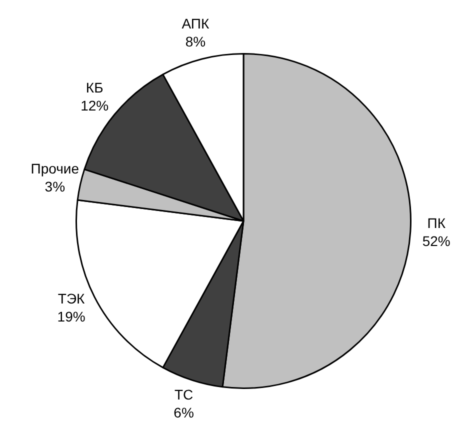  I want to click on data-label: 19%, so click(71, 316).